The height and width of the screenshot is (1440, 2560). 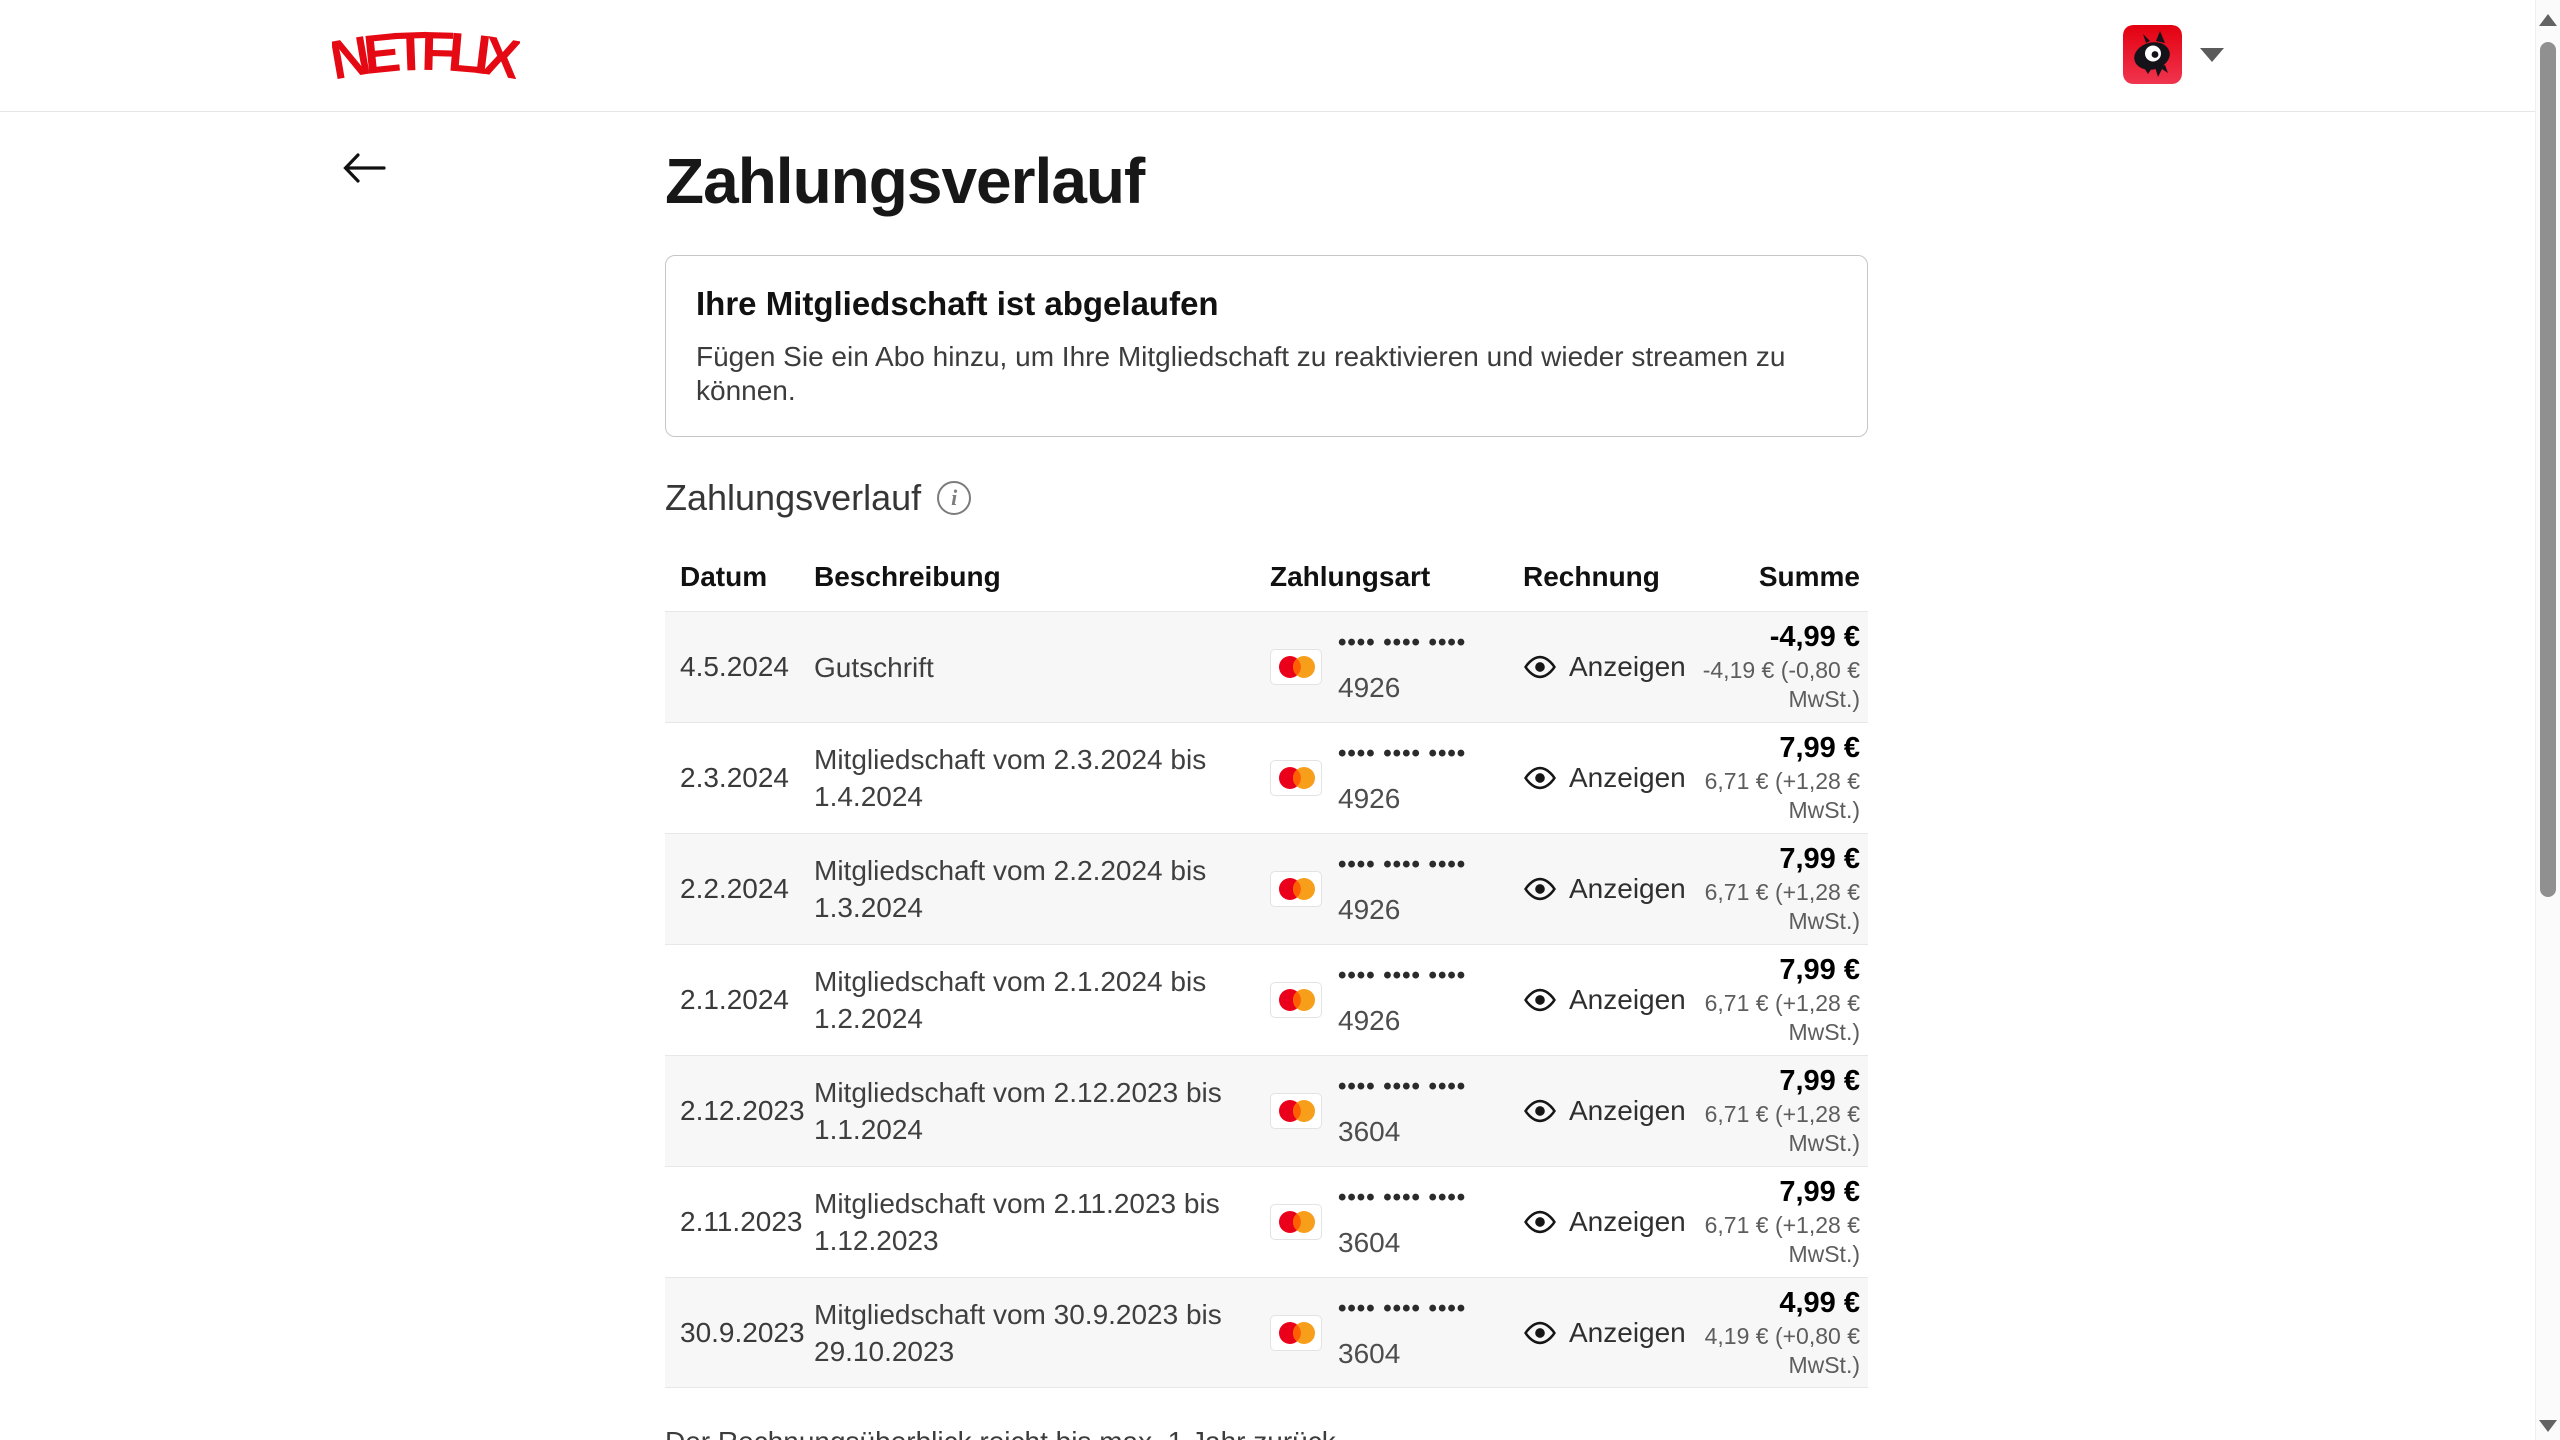 What do you see at coordinates (1350, 577) in the screenshot?
I see `column-header-zahlungsart: Zahlungsart` at bounding box center [1350, 577].